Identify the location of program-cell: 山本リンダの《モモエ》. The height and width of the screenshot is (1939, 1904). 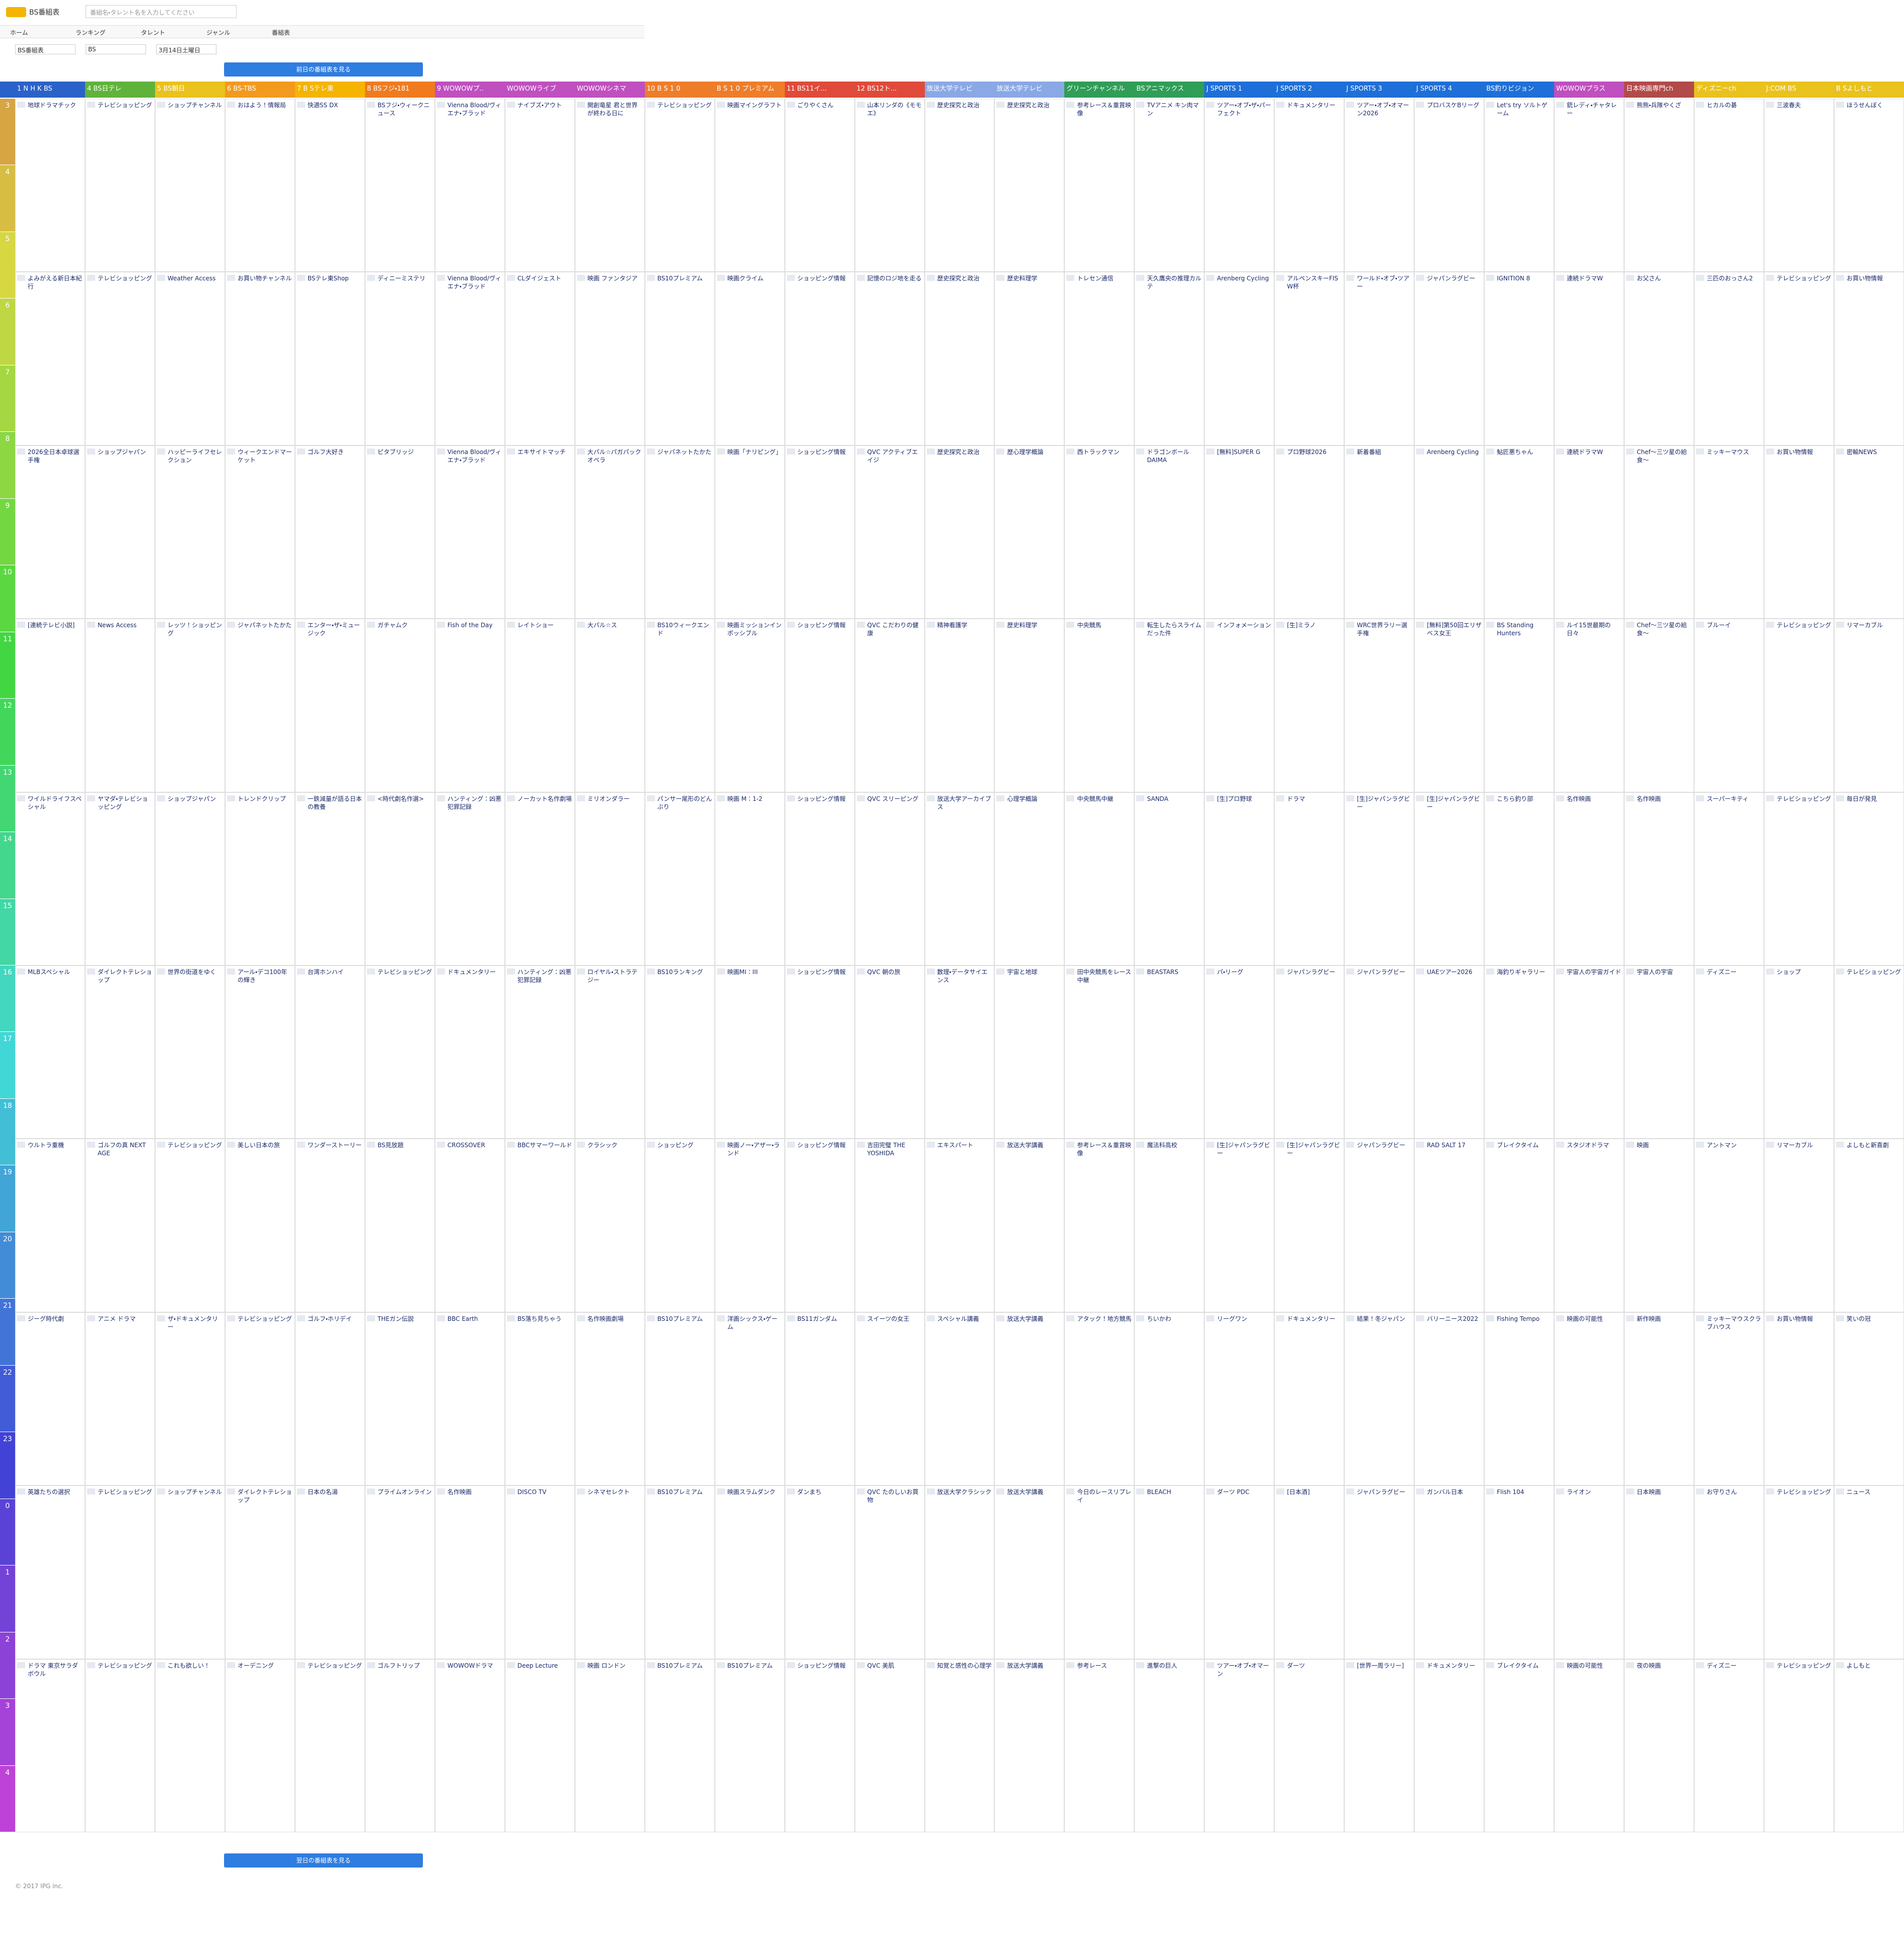
(889, 186).